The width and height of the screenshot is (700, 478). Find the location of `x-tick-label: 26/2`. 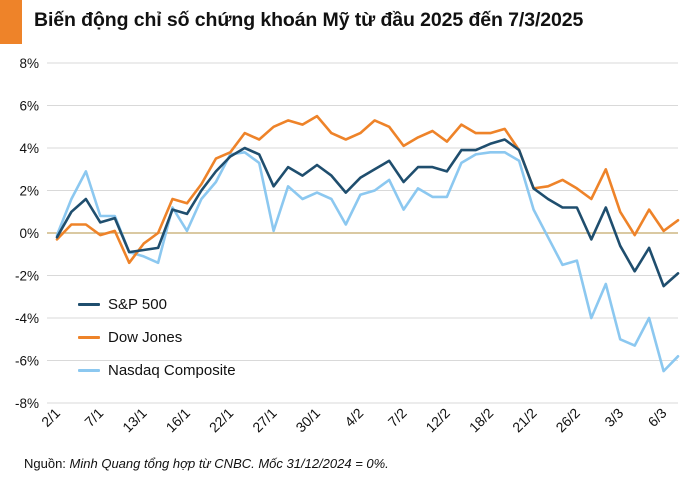

x-tick-label: 26/2 is located at coordinates (567, 420).